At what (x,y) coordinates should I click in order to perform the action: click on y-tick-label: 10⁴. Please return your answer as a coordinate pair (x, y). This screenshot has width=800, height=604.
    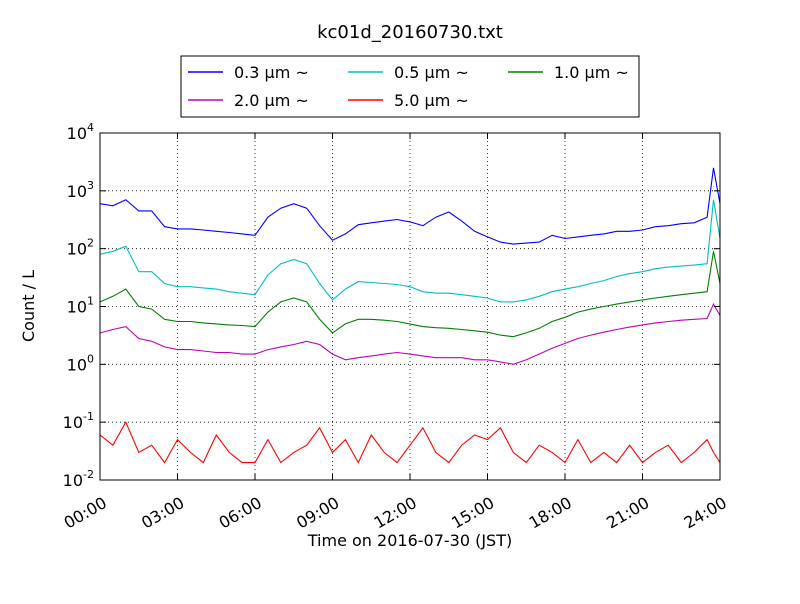
    Looking at the image, I should click on (80, 132).